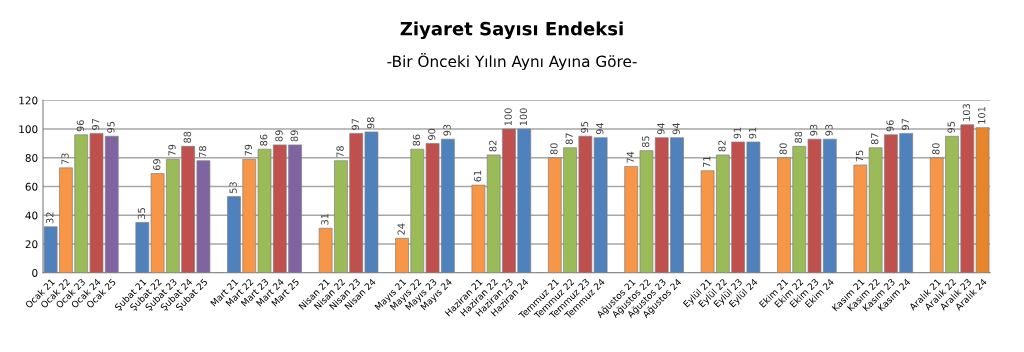  I want to click on data-label: 31, so click(325, 219).